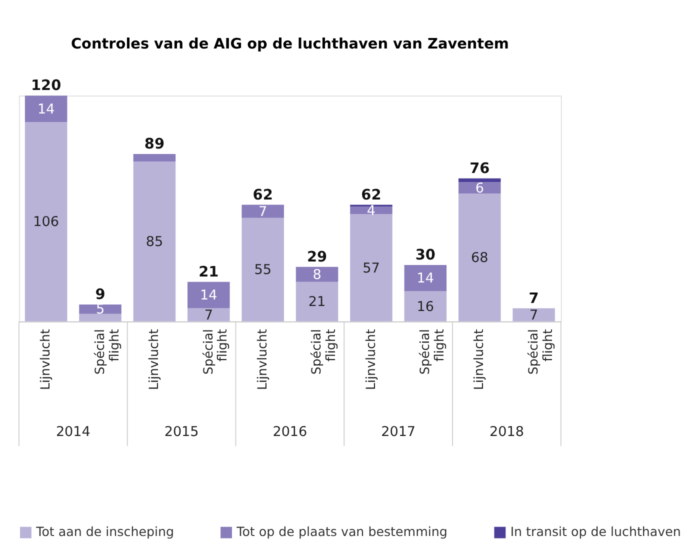 The image size is (700, 560). What do you see at coordinates (289, 44) in the screenshot?
I see `chart-title: Controles van de AIG op de luchthaven van Zaventem` at bounding box center [289, 44].